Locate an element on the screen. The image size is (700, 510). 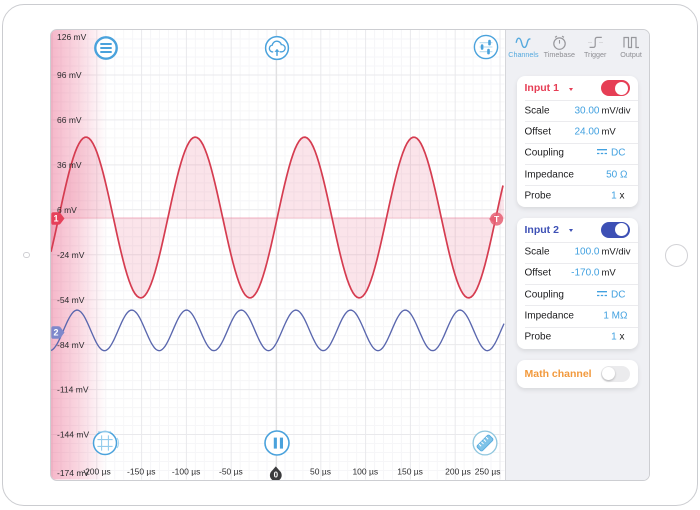
svg-text: -150 µs is located at coordinates (141, 472).